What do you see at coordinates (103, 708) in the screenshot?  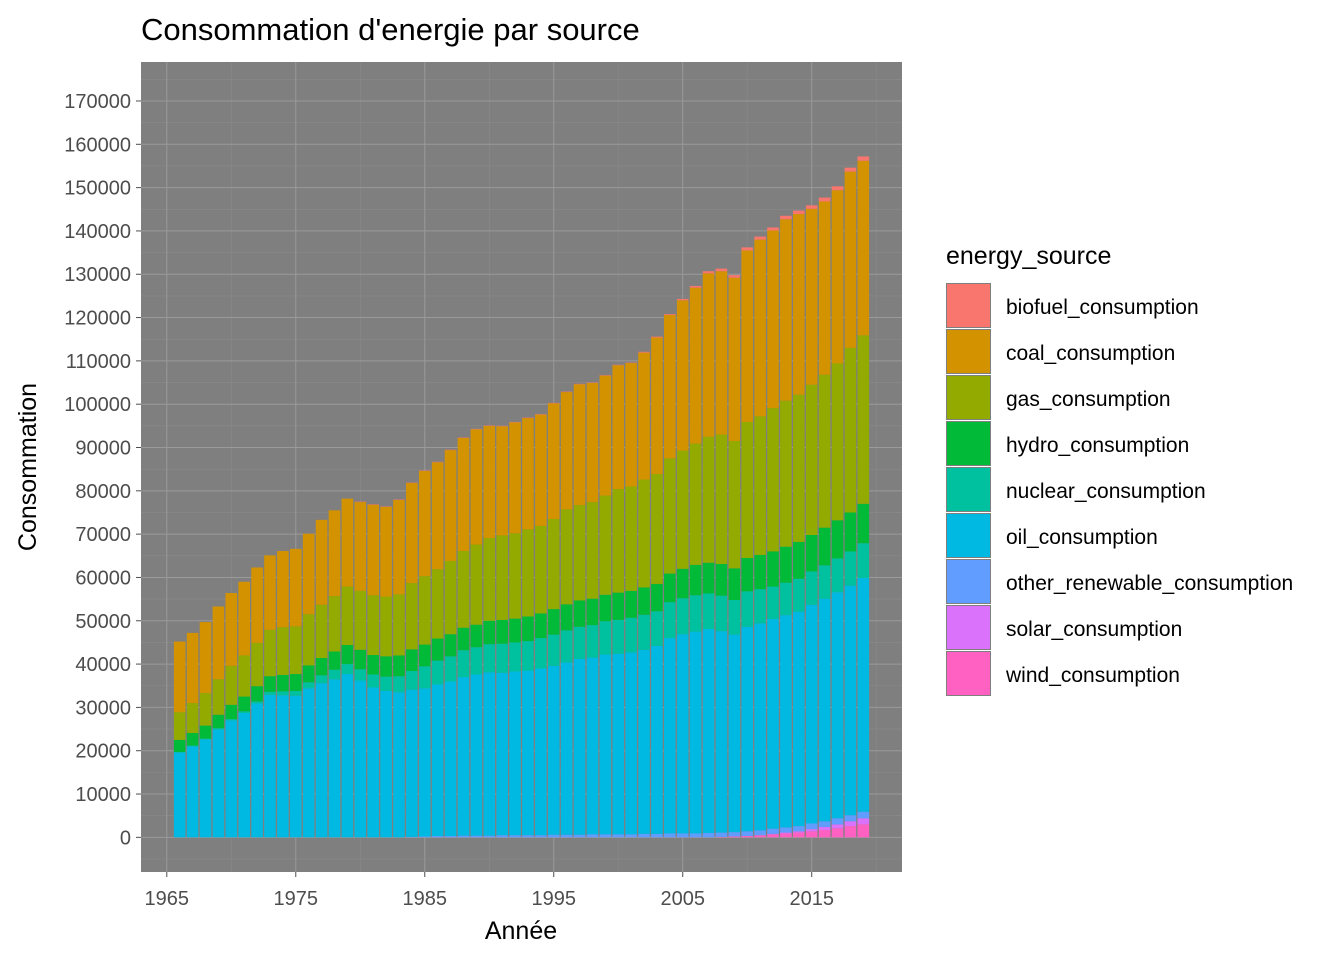 I see `y-tick-label: 30000` at bounding box center [103, 708].